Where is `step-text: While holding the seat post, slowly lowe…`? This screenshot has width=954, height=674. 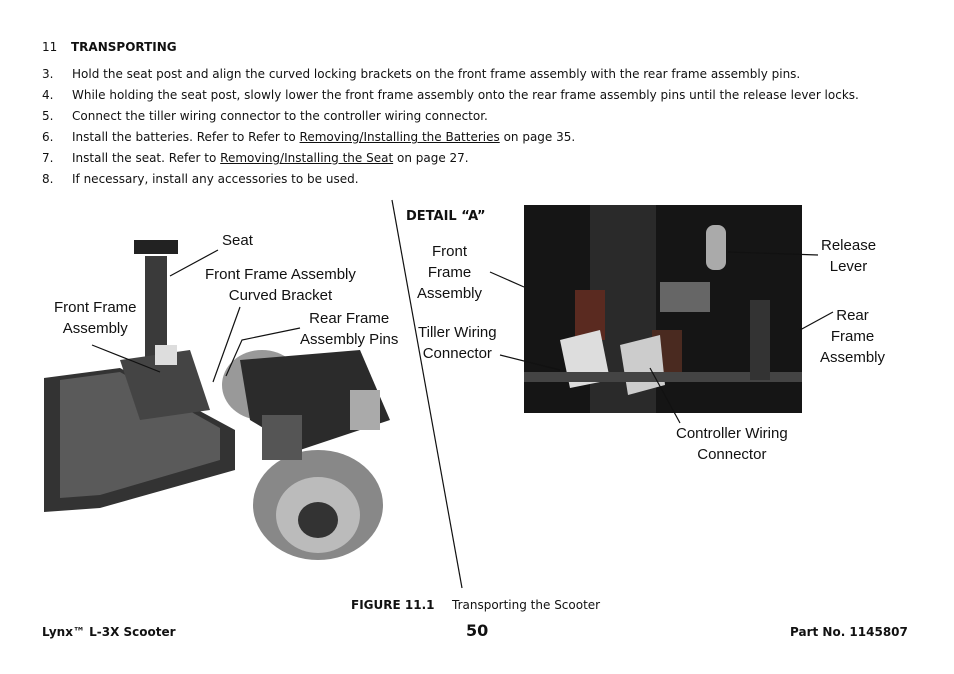
step-text: While holding the seat post, slowly lowe… is located at coordinates (465, 95).